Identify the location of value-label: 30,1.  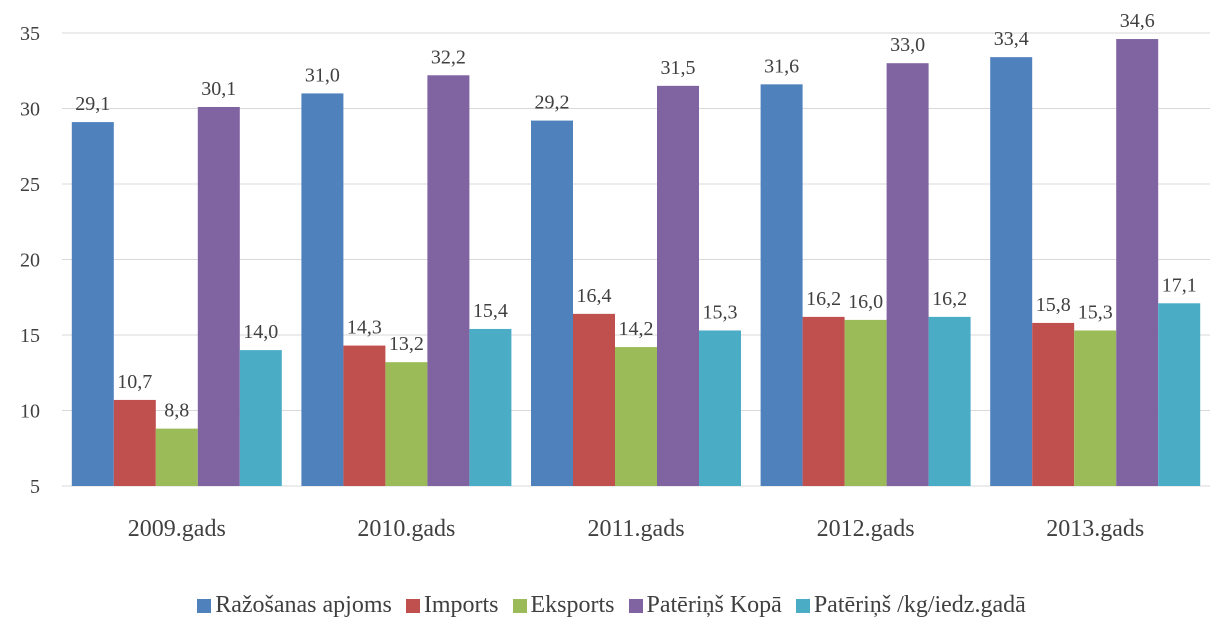
(218, 89).